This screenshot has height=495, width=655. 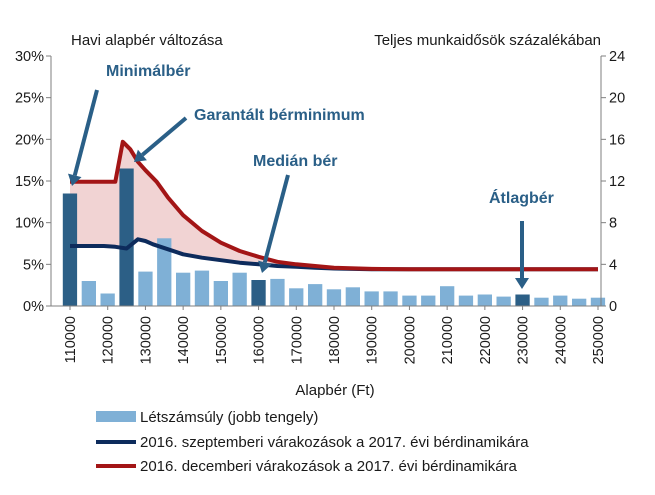 I want to click on legend-label: Létszámsúly (jobb tengely), so click(x=229, y=417).